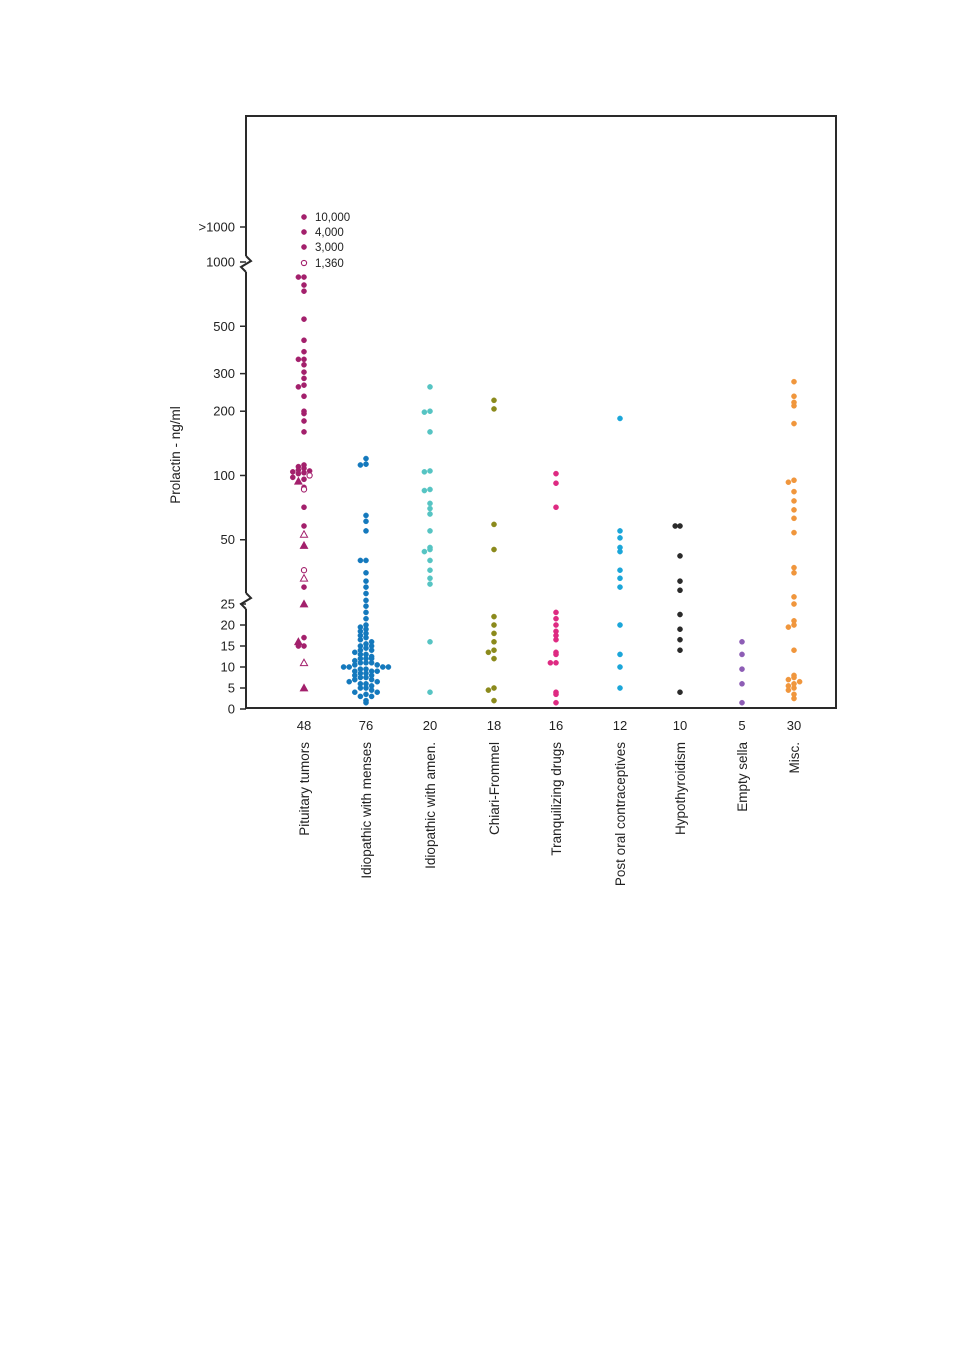 The width and height of the screenshot is (954, 1350). Describe the element at coordinates (680, 725) in the screenshot. I see `group-count-label: 10` at that location.